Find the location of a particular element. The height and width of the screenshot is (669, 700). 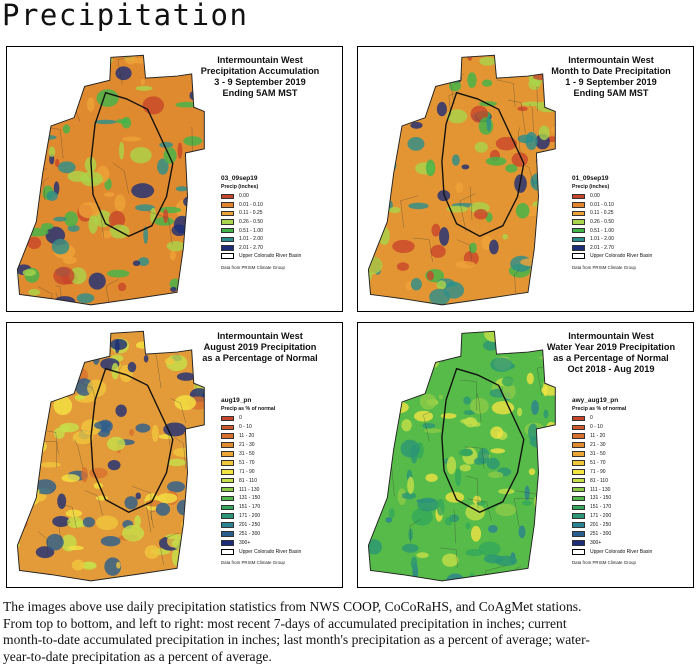

legend-label: 51 - 70 is located at coordinates (247, 462).